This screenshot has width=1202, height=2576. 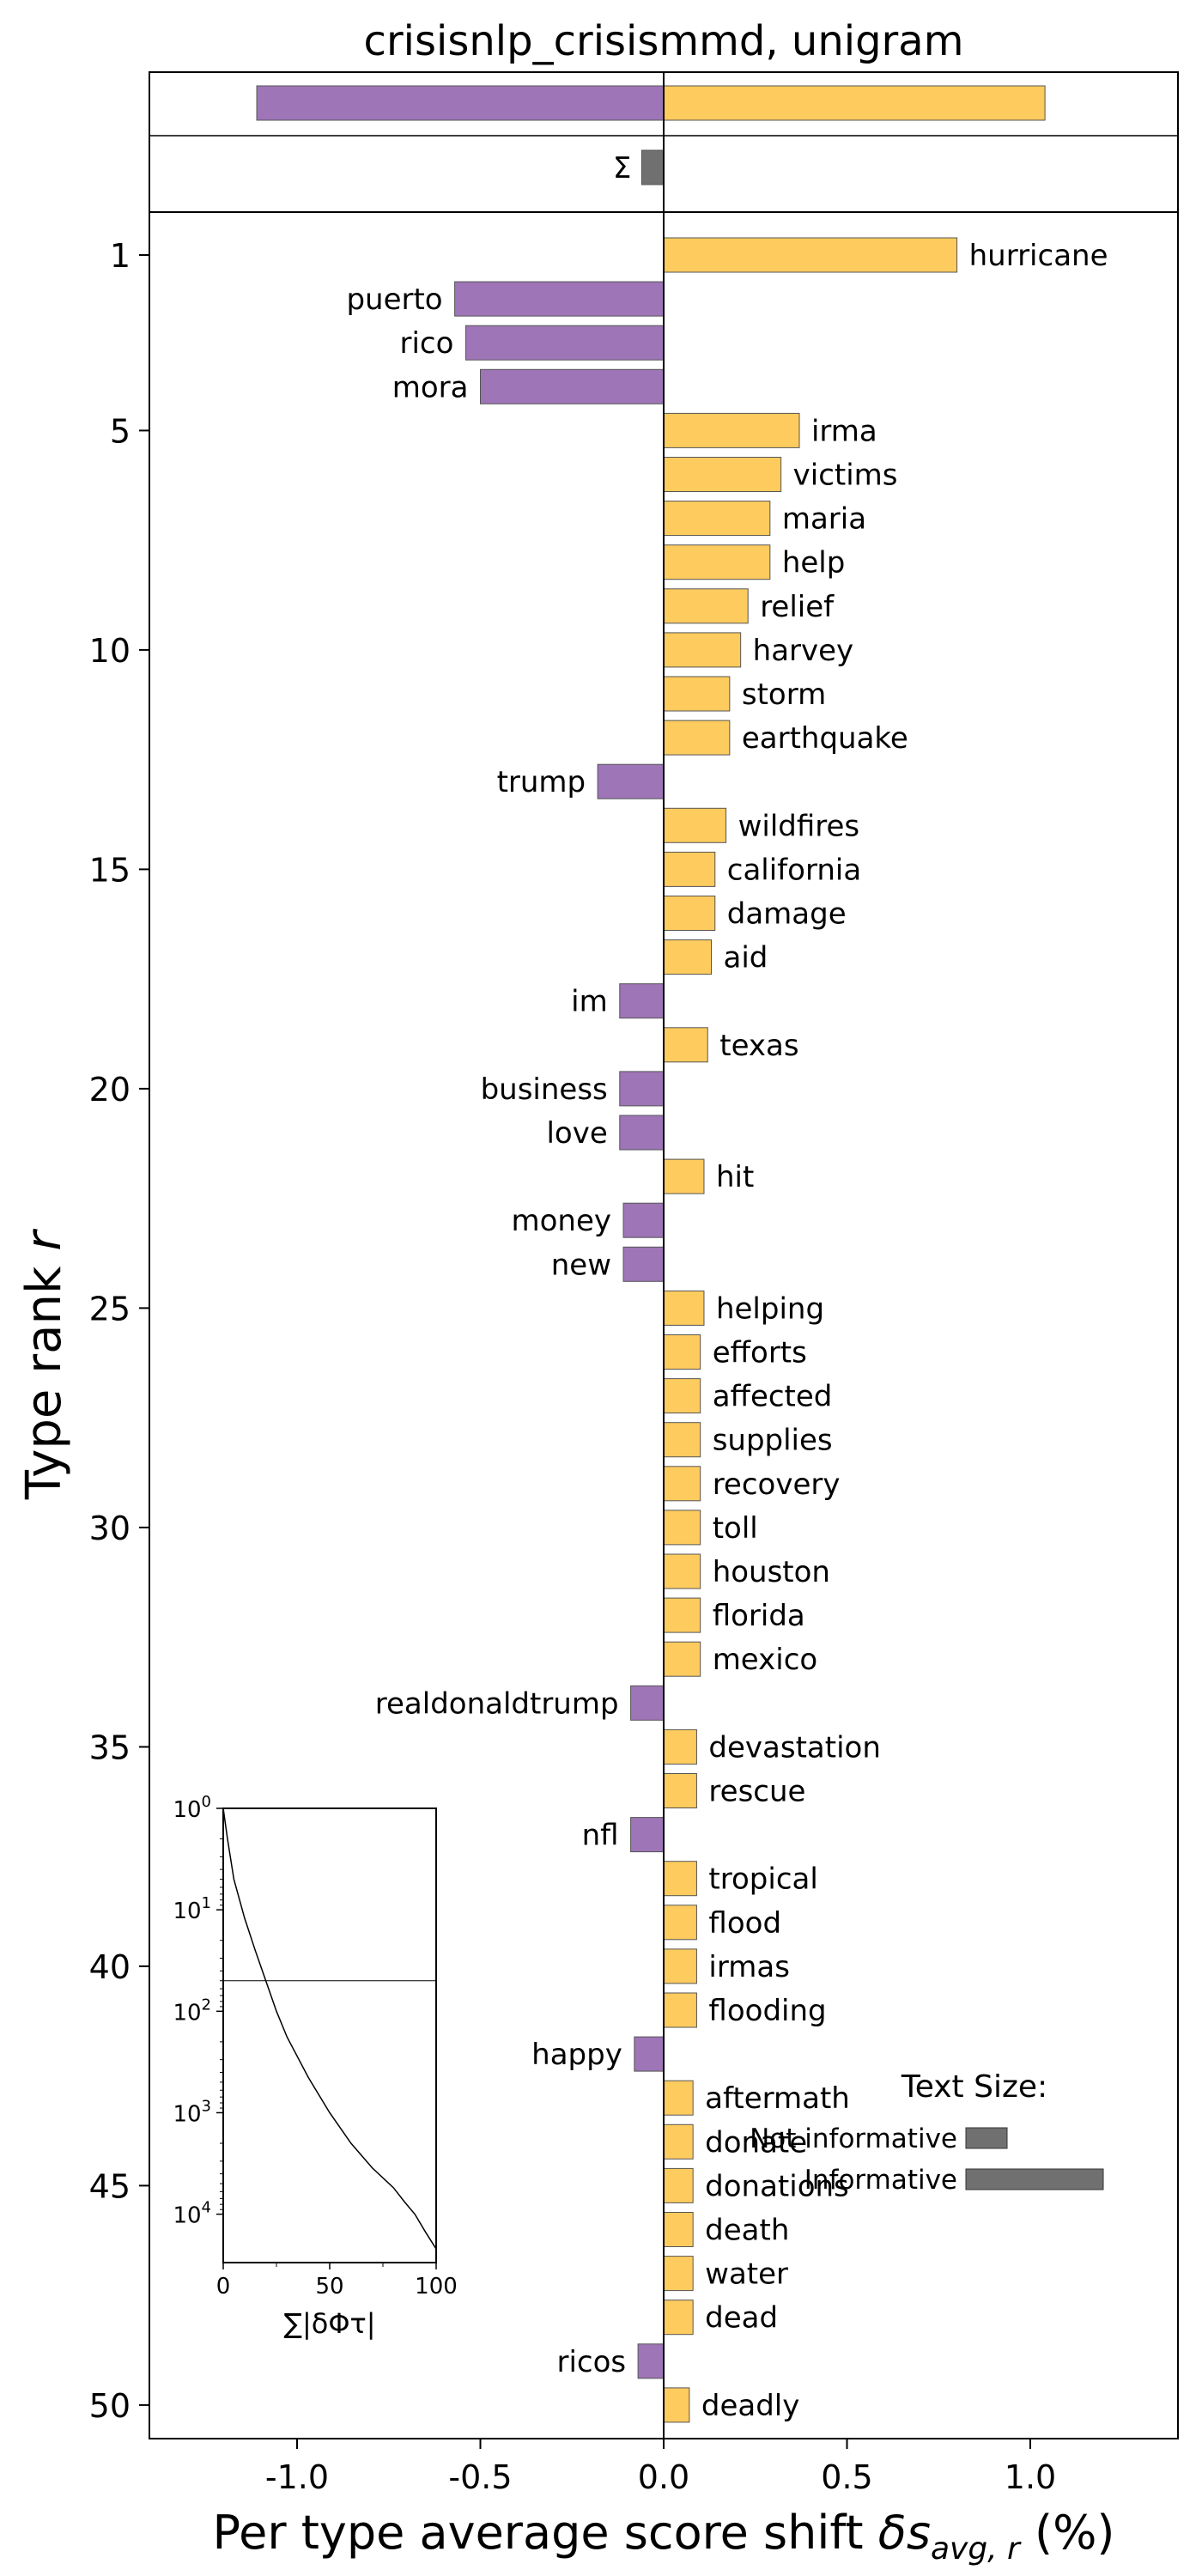 What do you see at coordinates (329, 2028) in the screenshot?
I see `inset-curve` at bounding box center [329, 2028].